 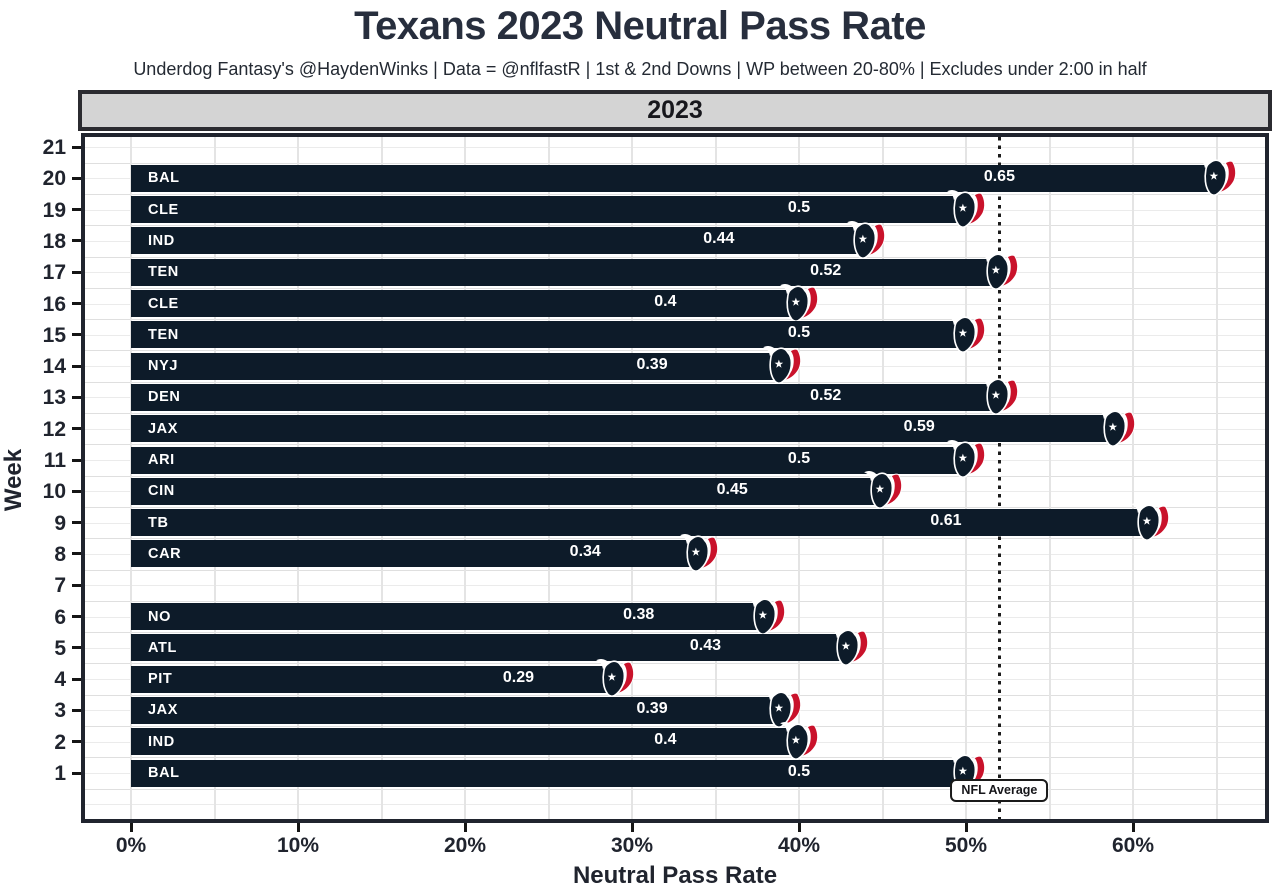 I want to click on pass-rate-bar: NYJ, so click(x=457, y=366).